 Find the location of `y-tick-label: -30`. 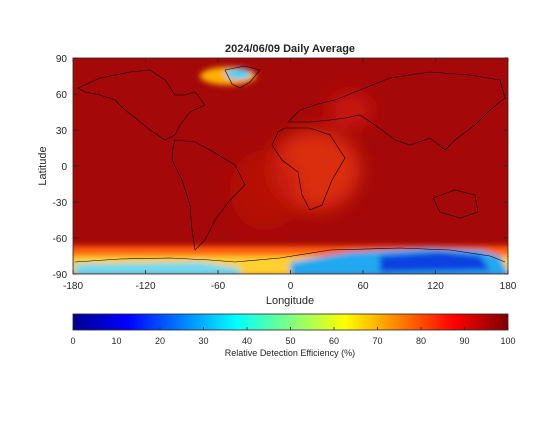

y-tick-label: -30 is located at coordinates (60, 203).